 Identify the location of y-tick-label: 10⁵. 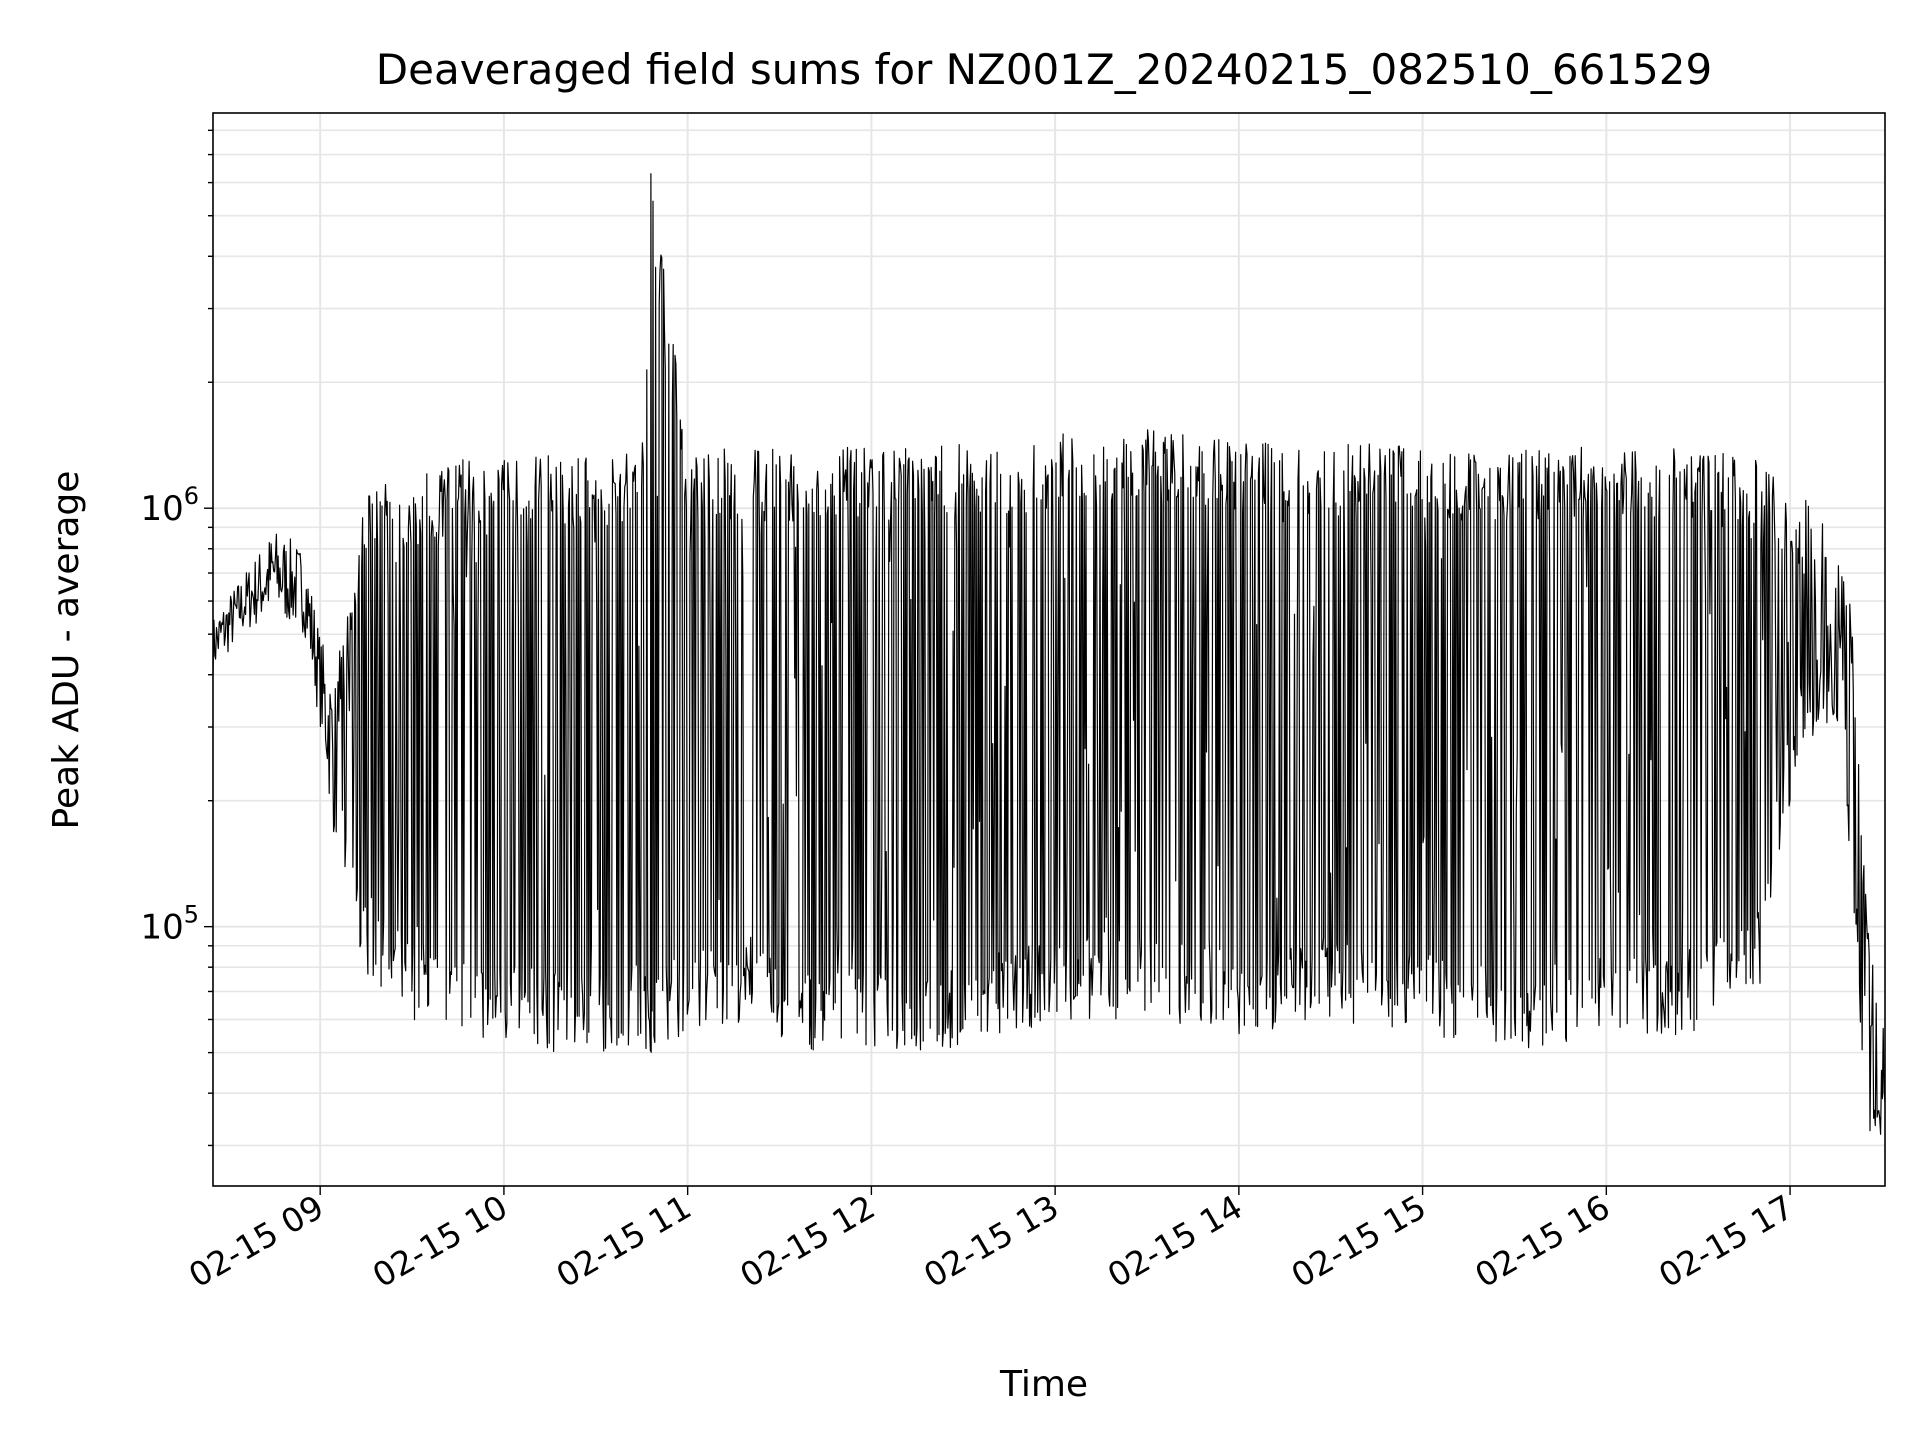
(169, 924).